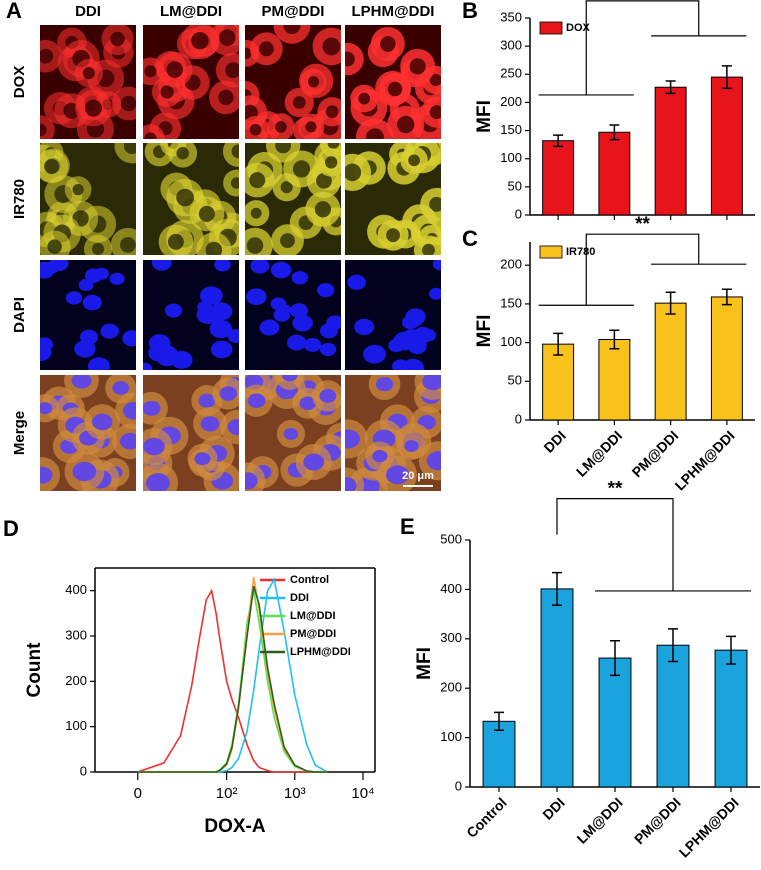  Describe the element at coordinates (19, 433) in the screenshot. I see `row-header: Merge` at that location.